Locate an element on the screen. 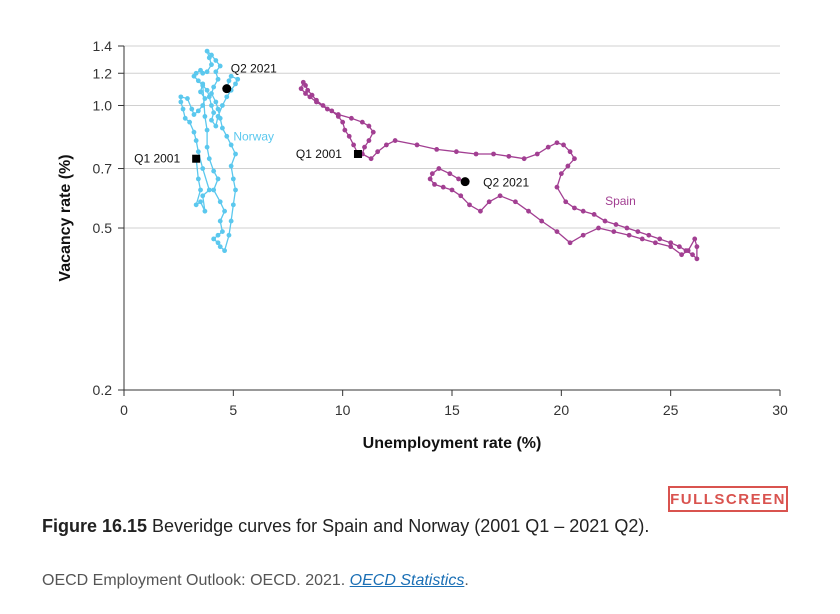  y-tick-label: 1.0 is located at coordinates (103, 105).